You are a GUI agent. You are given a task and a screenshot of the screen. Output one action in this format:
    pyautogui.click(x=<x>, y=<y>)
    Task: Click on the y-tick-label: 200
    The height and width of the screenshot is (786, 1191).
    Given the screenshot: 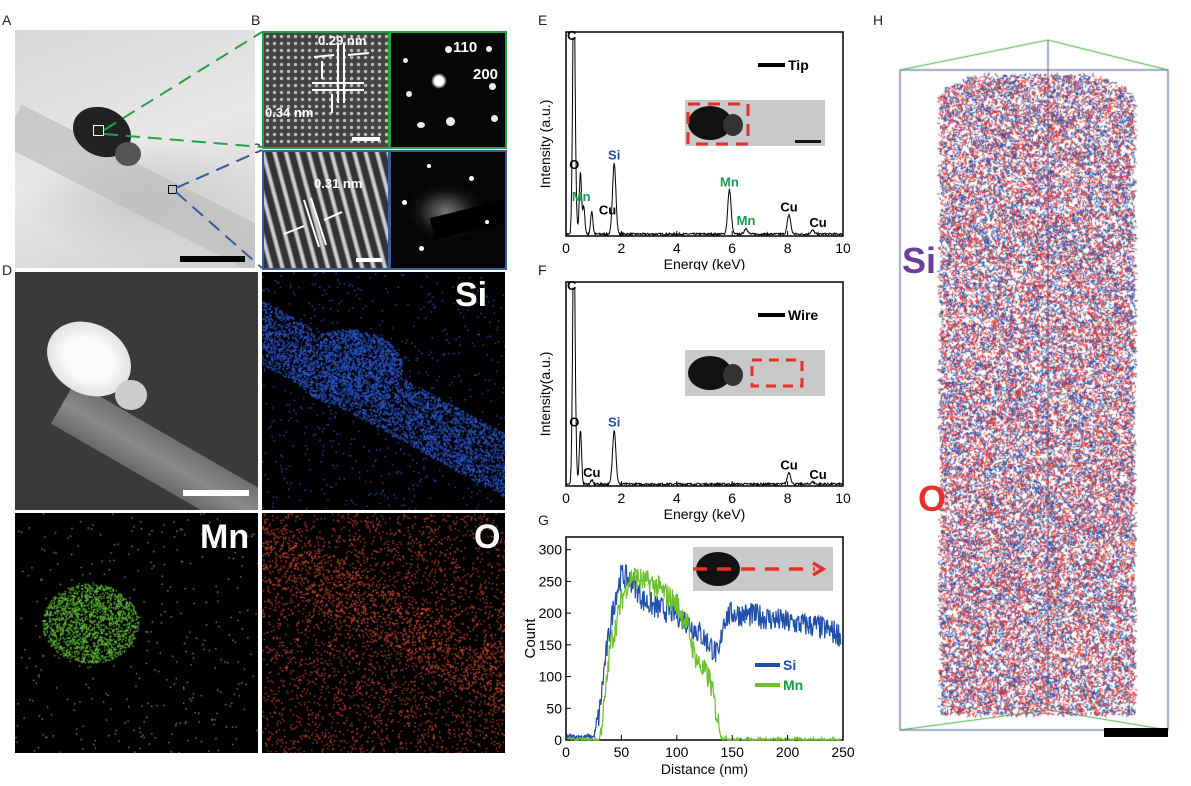 What is the action you would take?
    pyautogui.click(x=551, y=613)
    